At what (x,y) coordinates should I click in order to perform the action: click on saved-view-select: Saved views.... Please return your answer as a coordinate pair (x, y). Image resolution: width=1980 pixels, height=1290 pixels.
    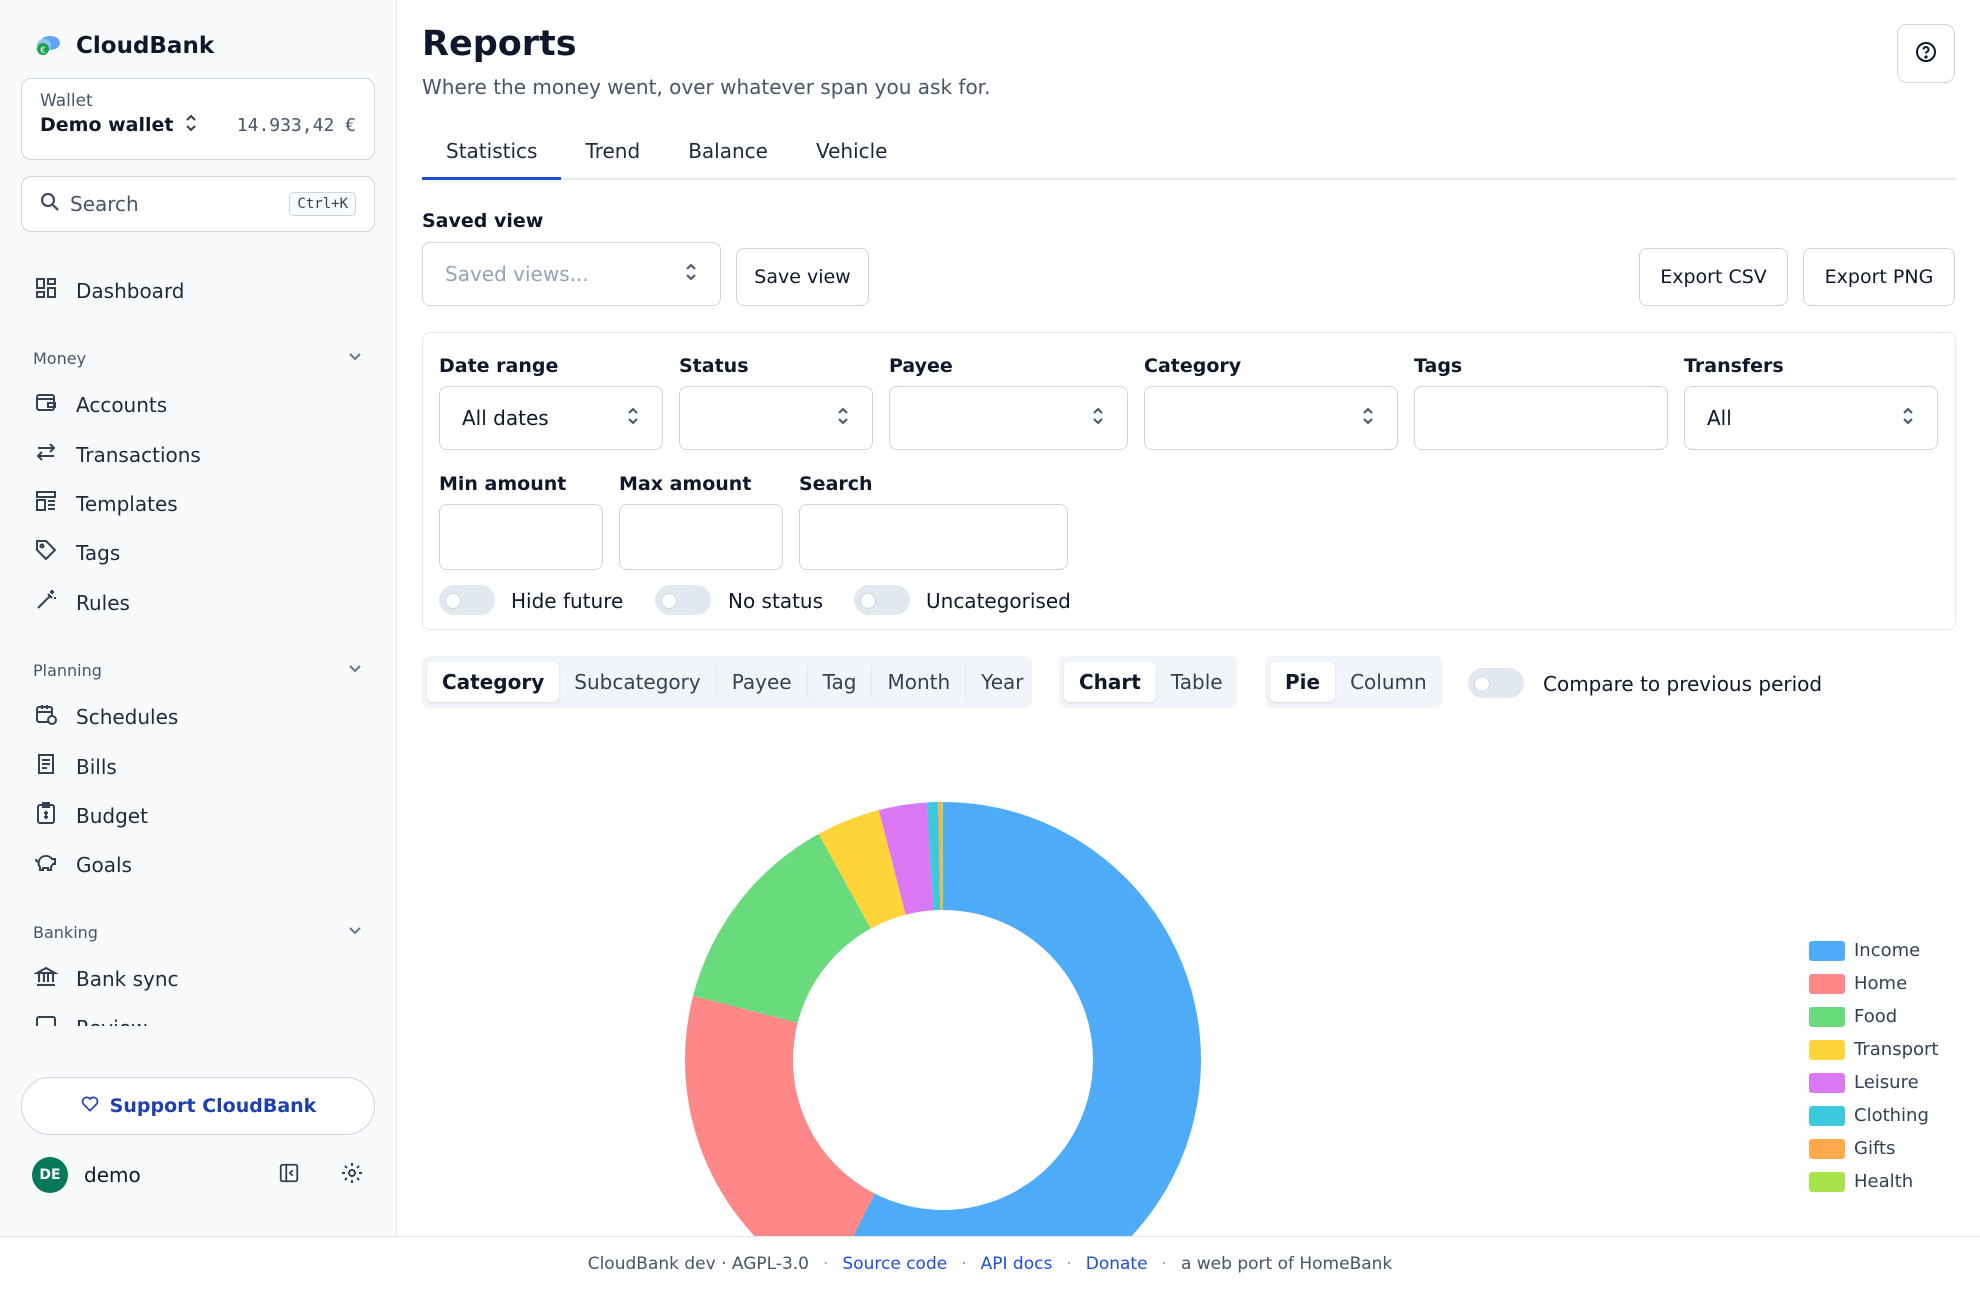
    Looking at the image, I should click on (571, 274).